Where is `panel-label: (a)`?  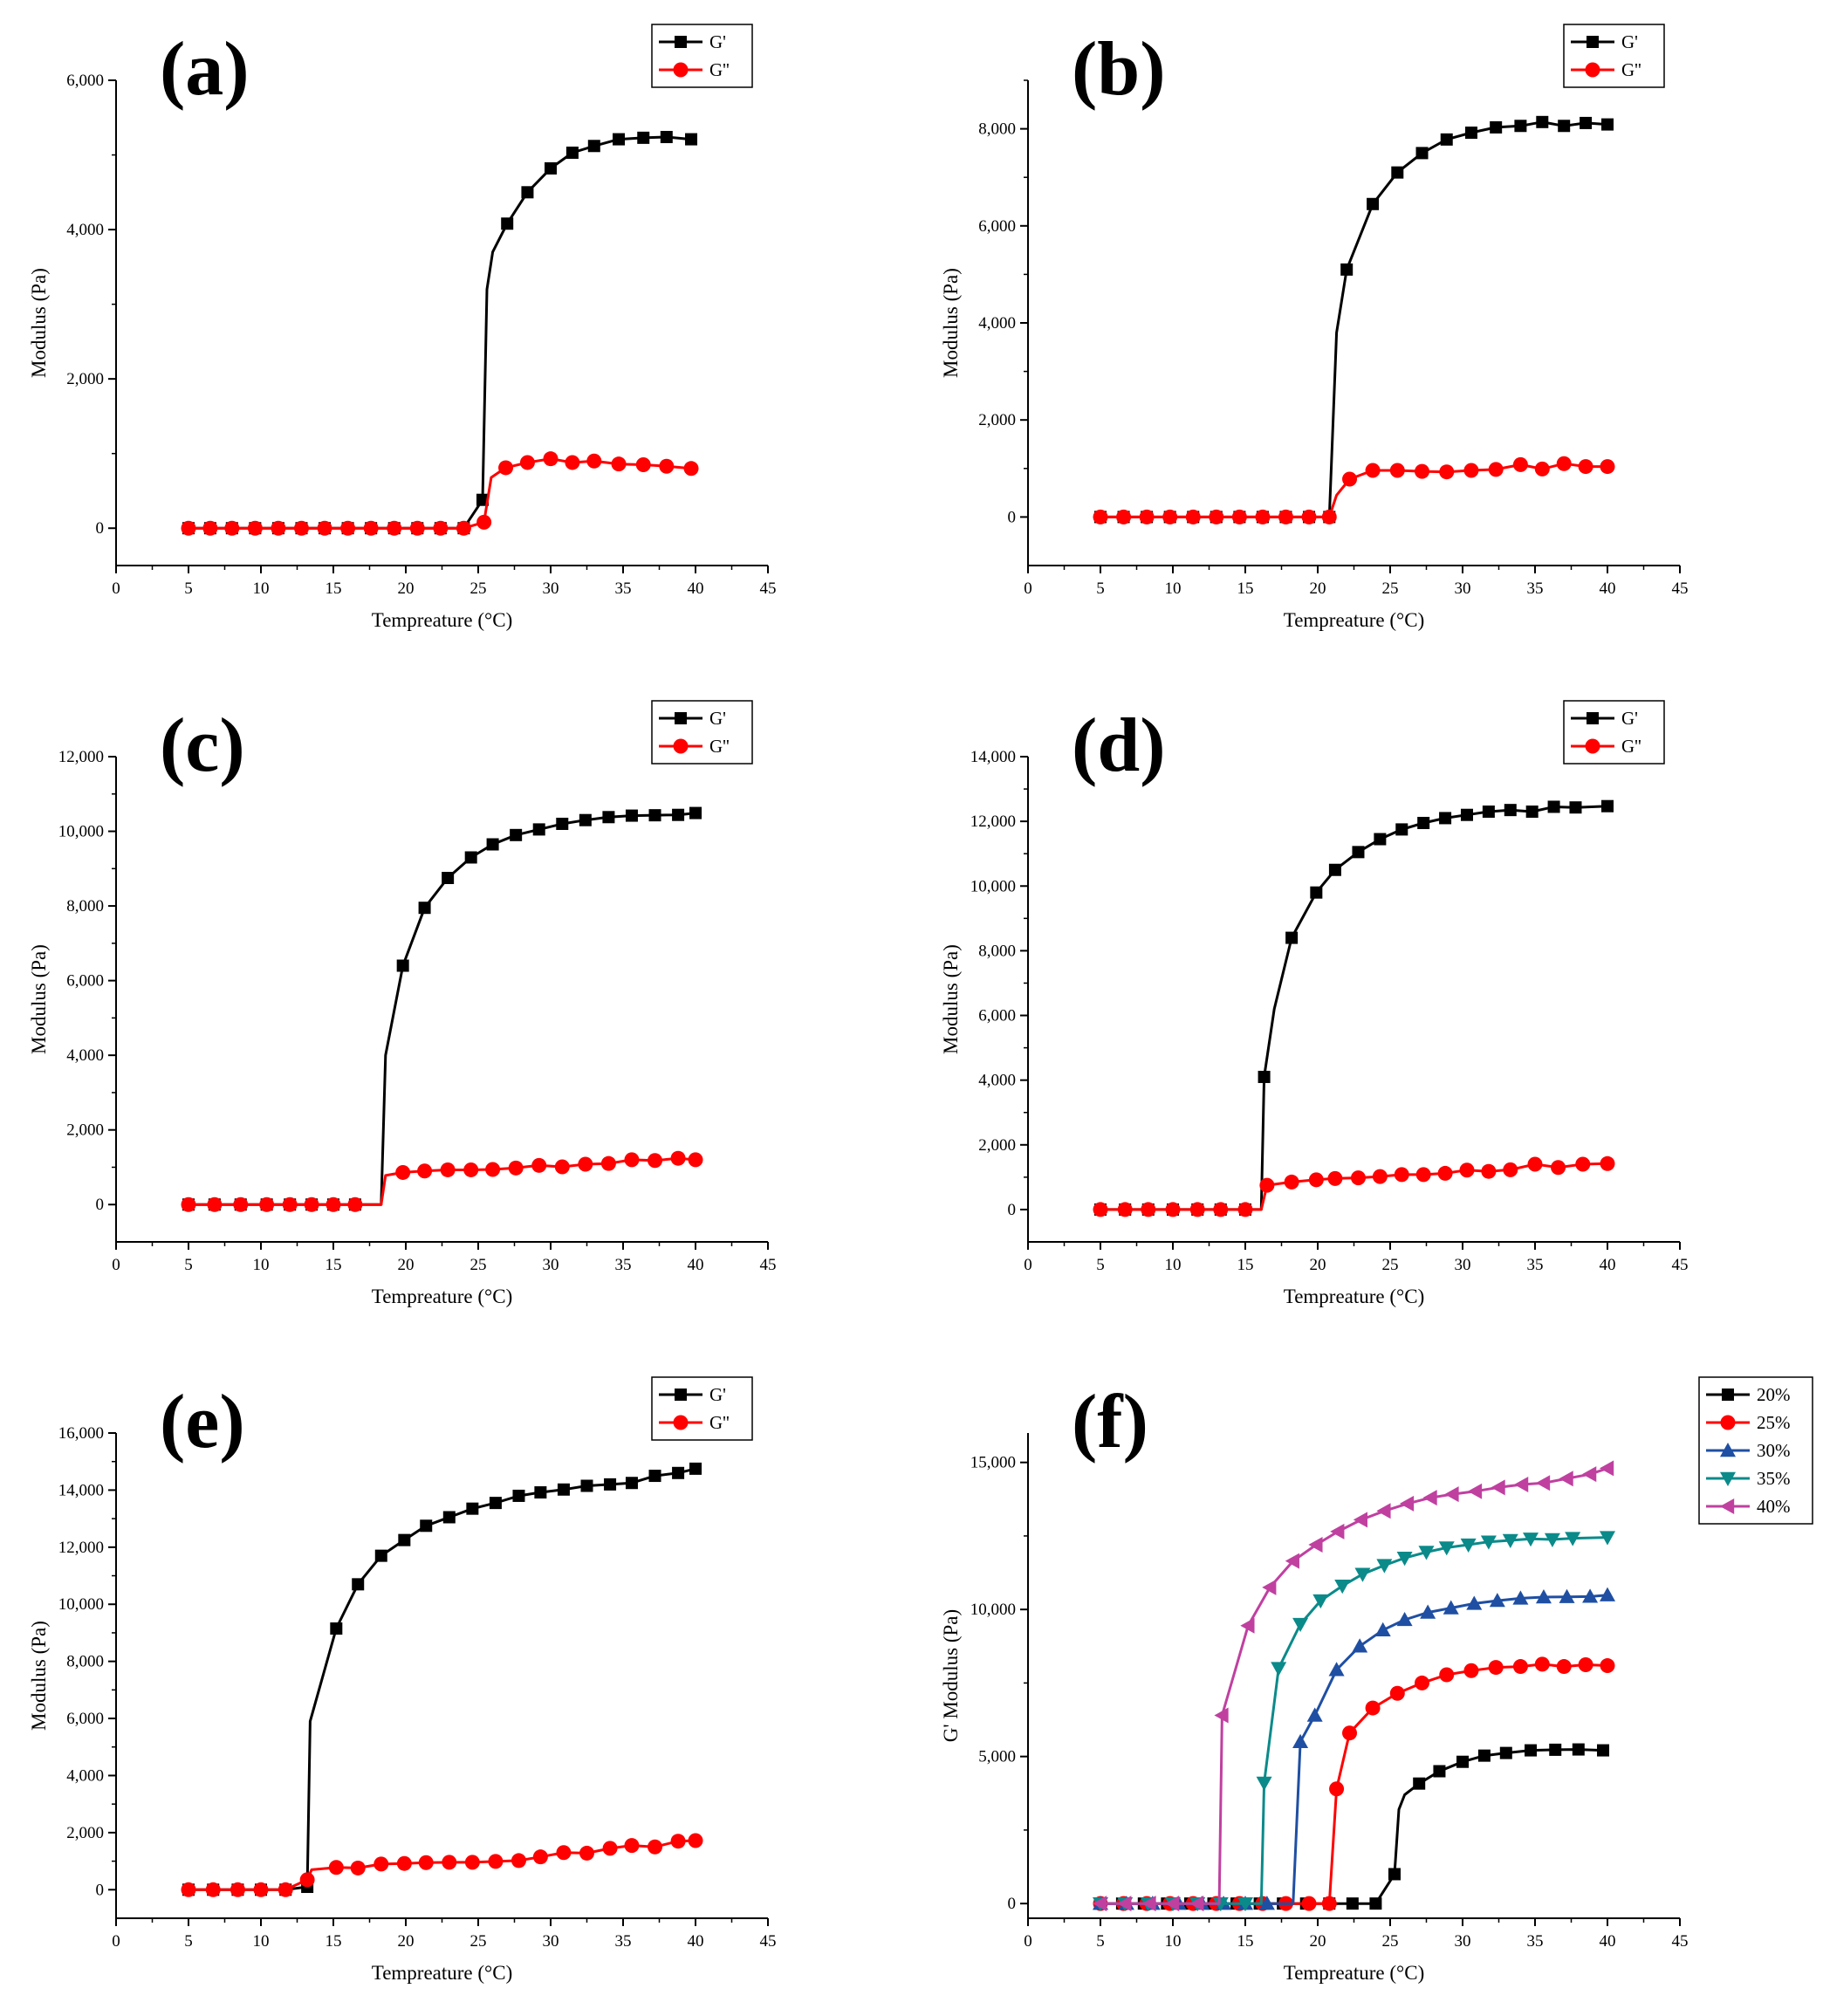 panel-label: (a) is located at coordinates (205, 69).